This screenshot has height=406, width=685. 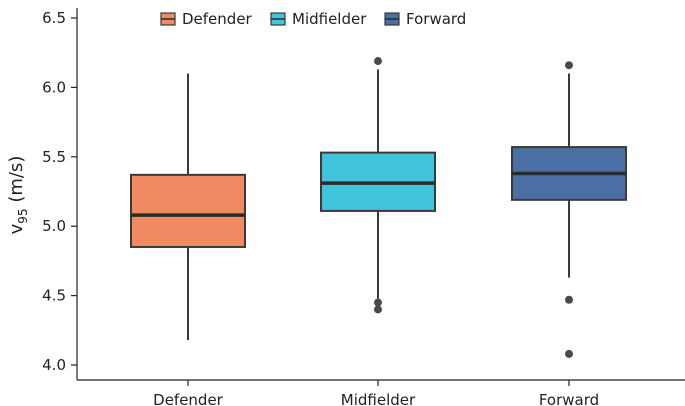 What do you see at coordinates (16, 182) in the screenshot?
I see `y-label-unit: (m/s)` at bounding box center [16, 182].